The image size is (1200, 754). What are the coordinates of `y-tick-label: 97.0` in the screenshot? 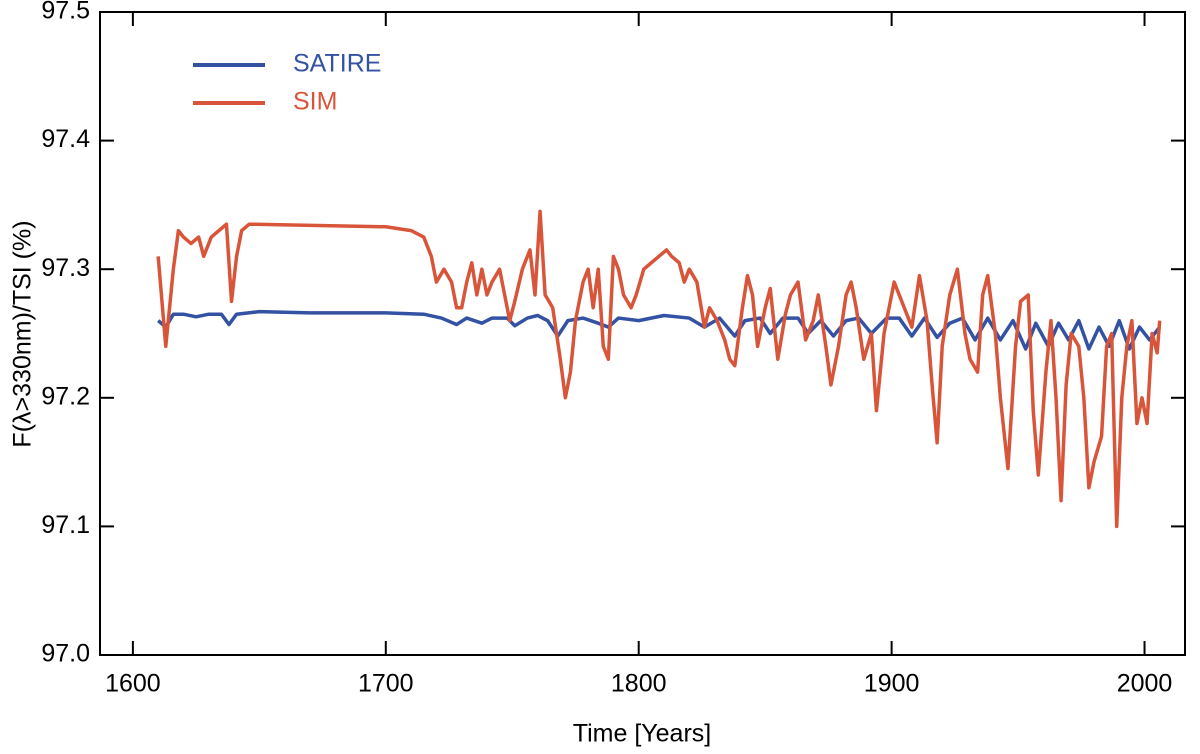 It's located at (65, 654).